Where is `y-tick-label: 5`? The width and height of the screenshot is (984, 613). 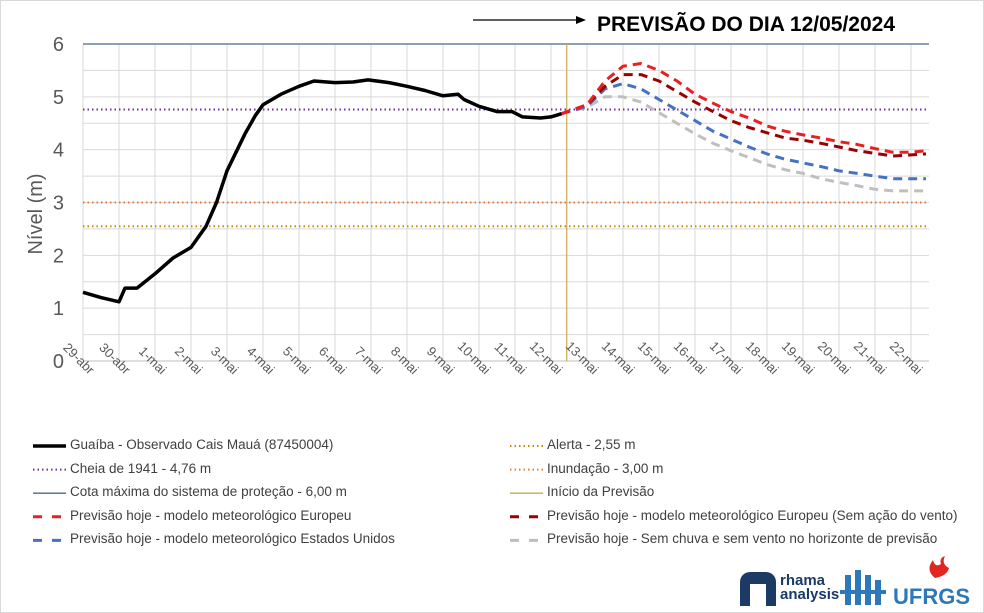 y-tick-label: 5 is located at coordinates (58, 98).